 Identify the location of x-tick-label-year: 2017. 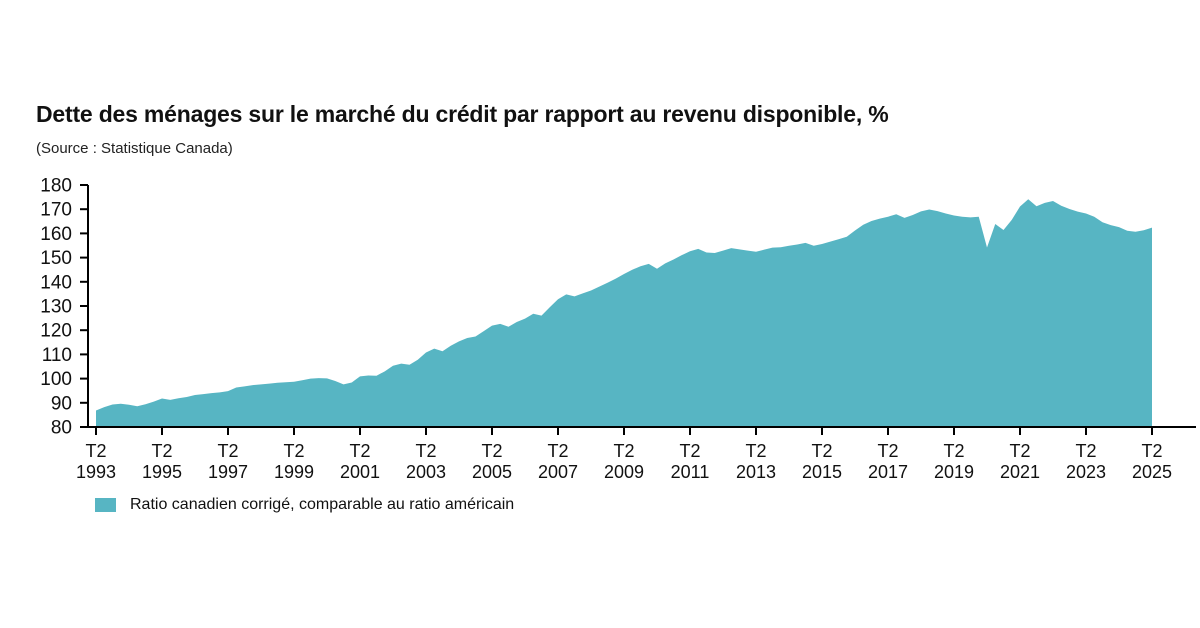
(888, 472).